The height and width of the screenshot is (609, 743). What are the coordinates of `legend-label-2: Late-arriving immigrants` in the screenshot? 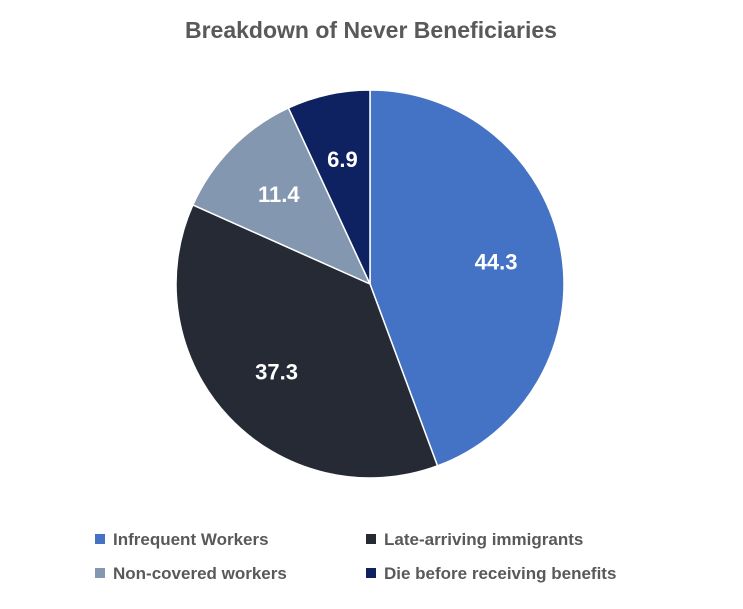 It's located at (483, 539).